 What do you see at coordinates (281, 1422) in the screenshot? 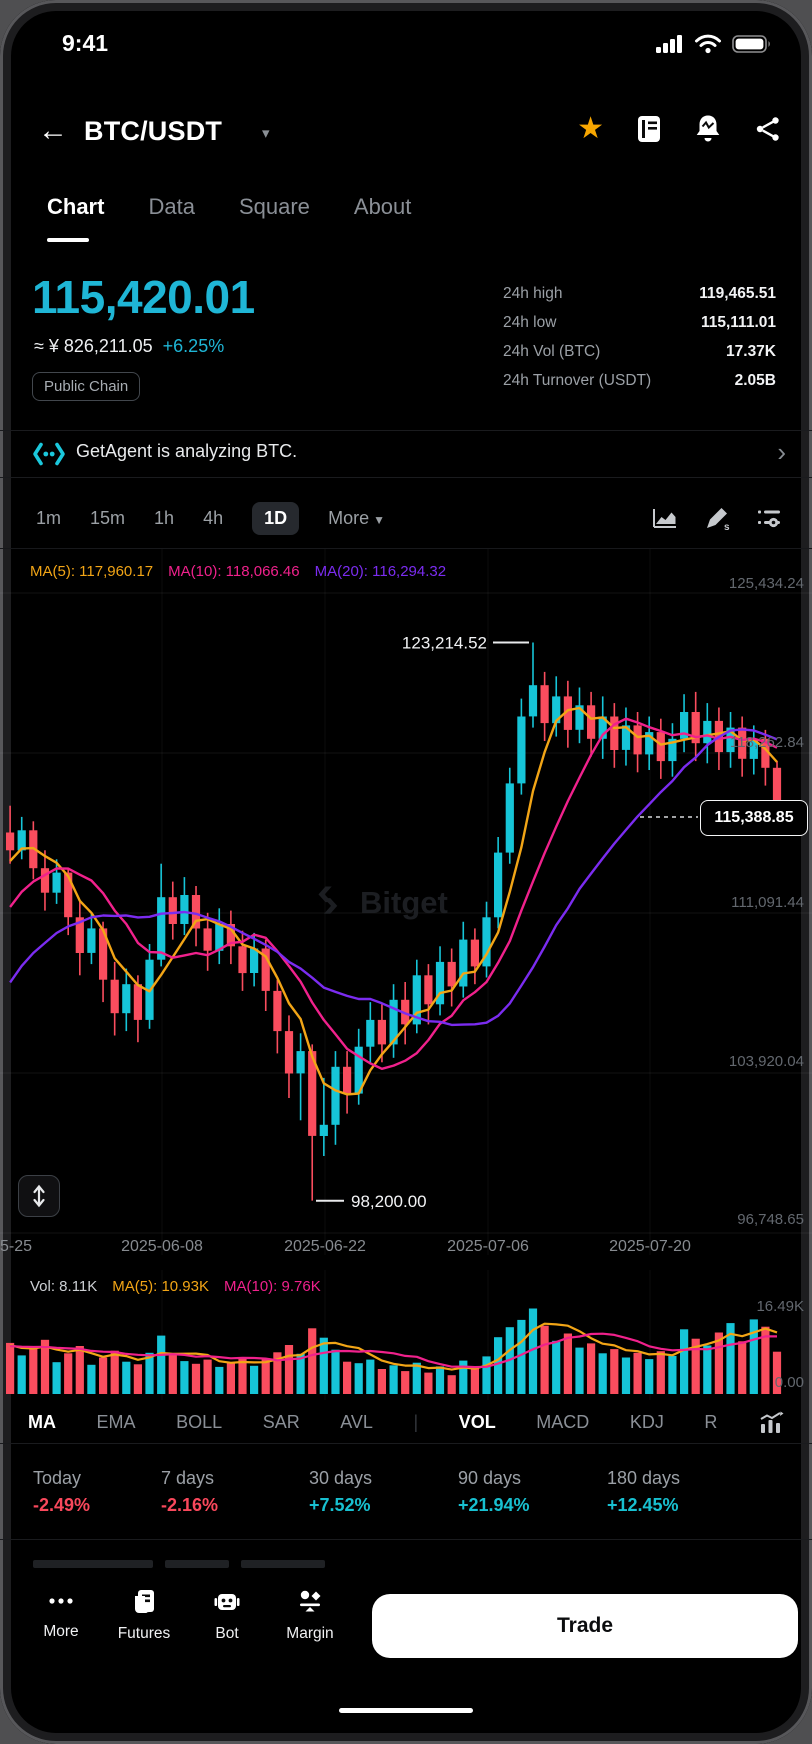
I see `indicator-sar: SAR` at bounding box center [281, 1422].